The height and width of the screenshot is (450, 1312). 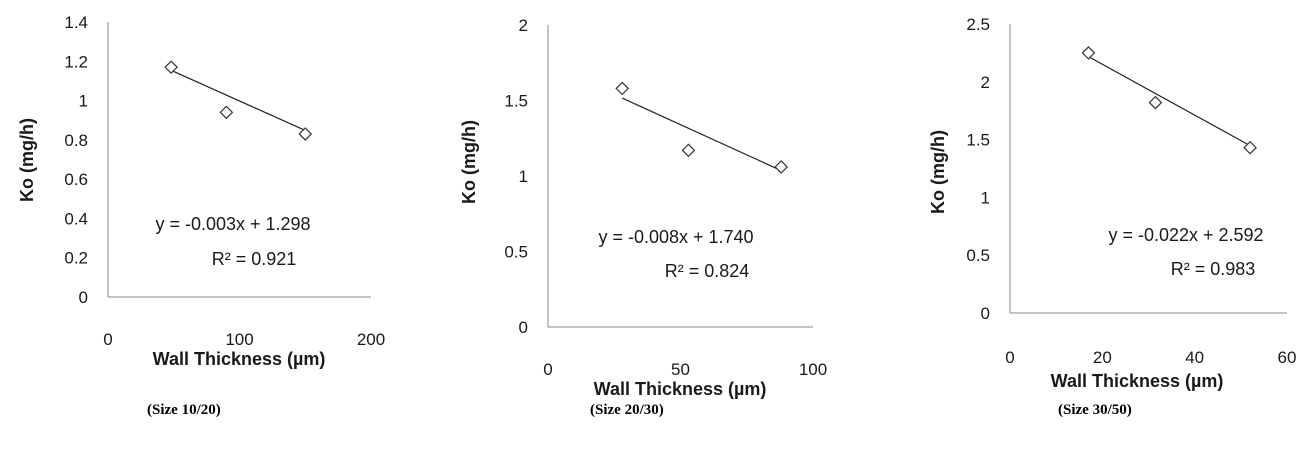 What do you see at coordinates (1185, 235) in the screenshot?
I see `trendline-equation: y = -0.022x + 2.592` at bounding box center [1185, 235].